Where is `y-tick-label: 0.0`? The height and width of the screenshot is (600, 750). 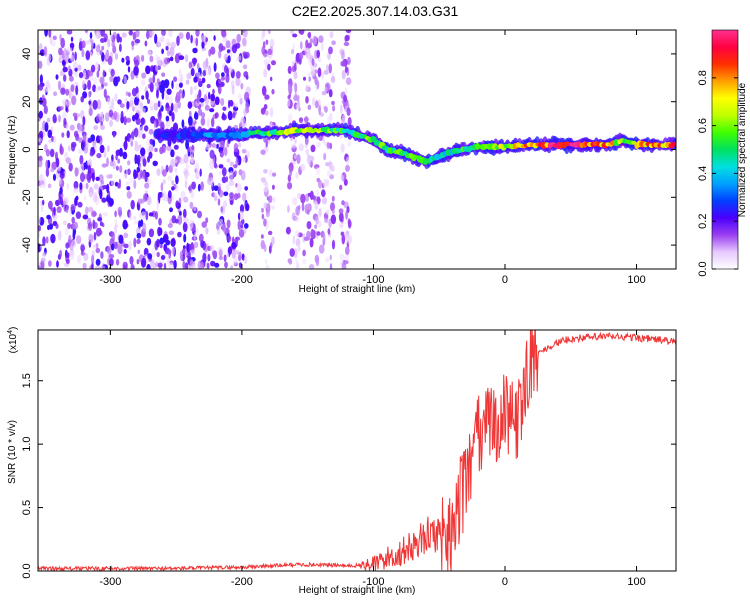
y-tick-label: 0.0 is located at coordinates (27, 570).